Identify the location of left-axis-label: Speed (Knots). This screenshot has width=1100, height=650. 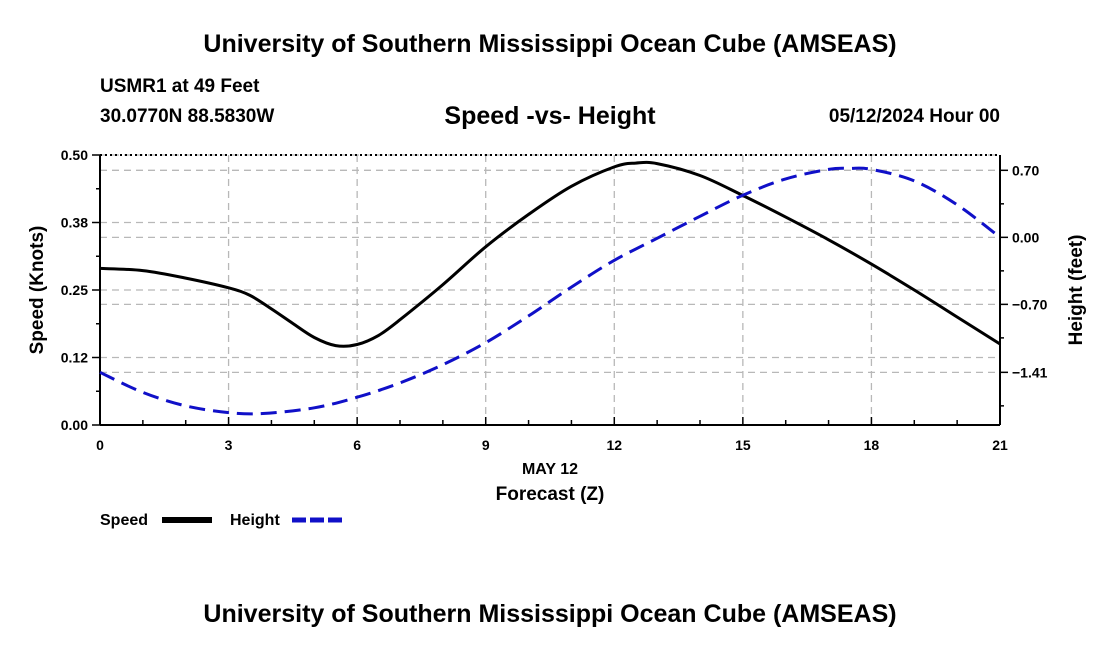
(37, 290).